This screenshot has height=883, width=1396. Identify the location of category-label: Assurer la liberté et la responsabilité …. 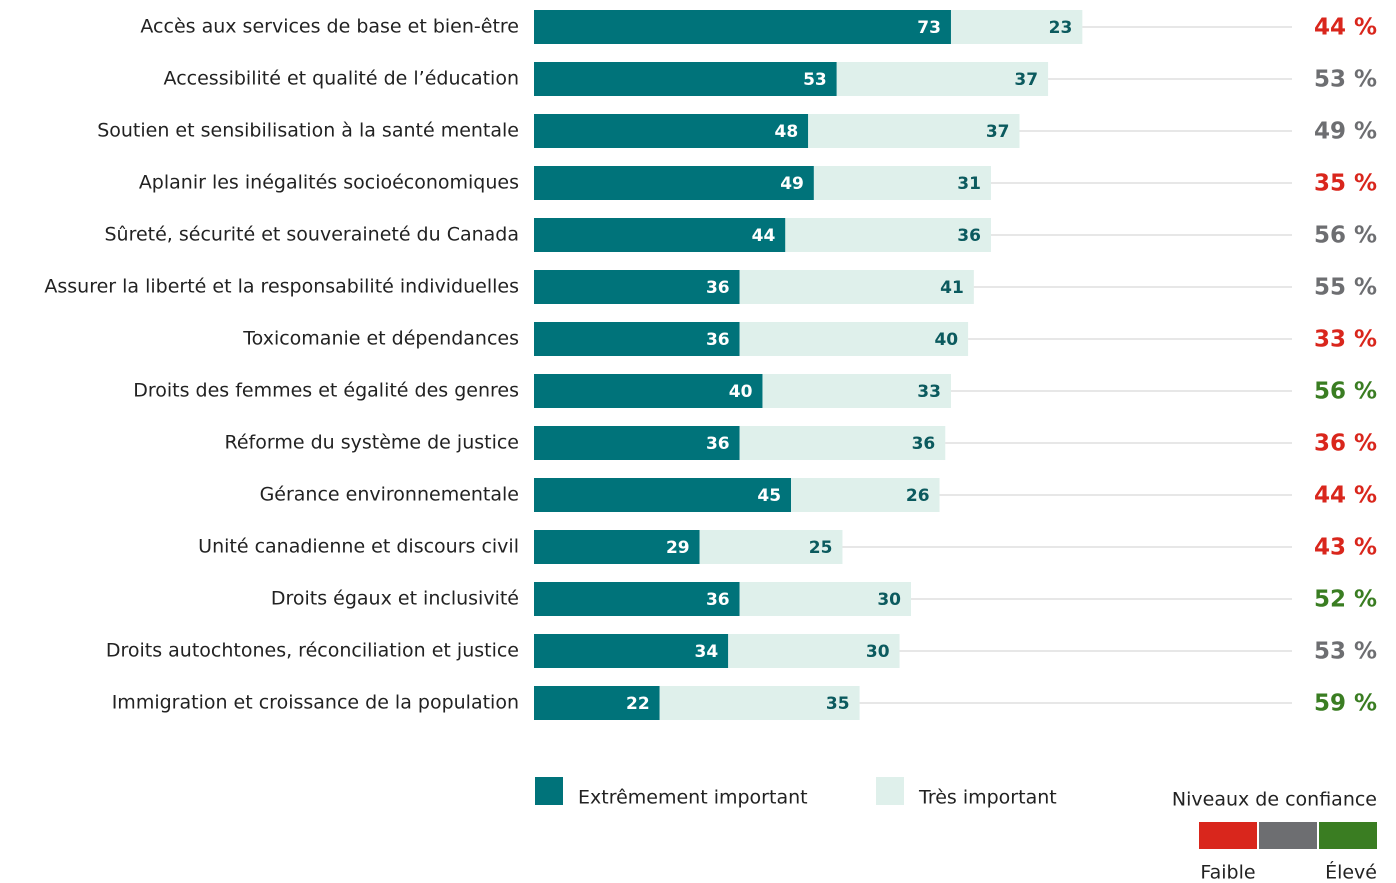
(281, 287).